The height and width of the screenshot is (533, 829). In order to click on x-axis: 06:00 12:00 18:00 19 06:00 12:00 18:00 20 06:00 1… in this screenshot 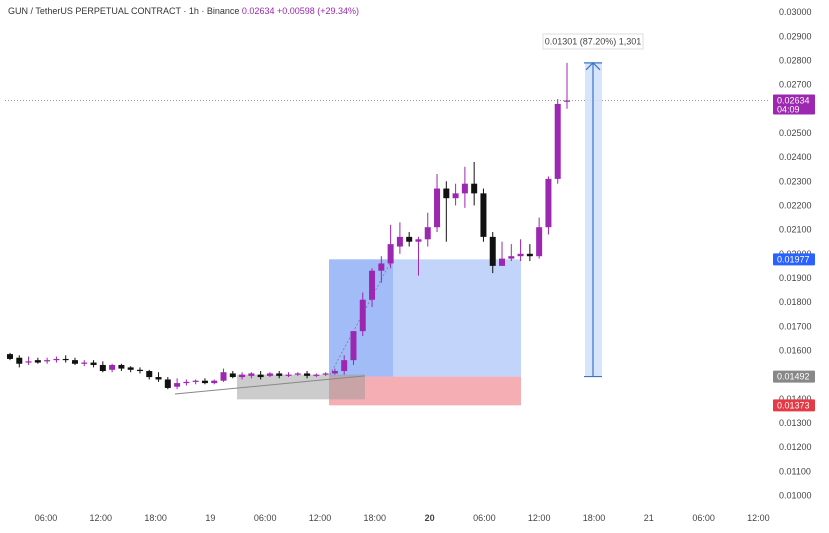, I will do `click(402, 518)`.